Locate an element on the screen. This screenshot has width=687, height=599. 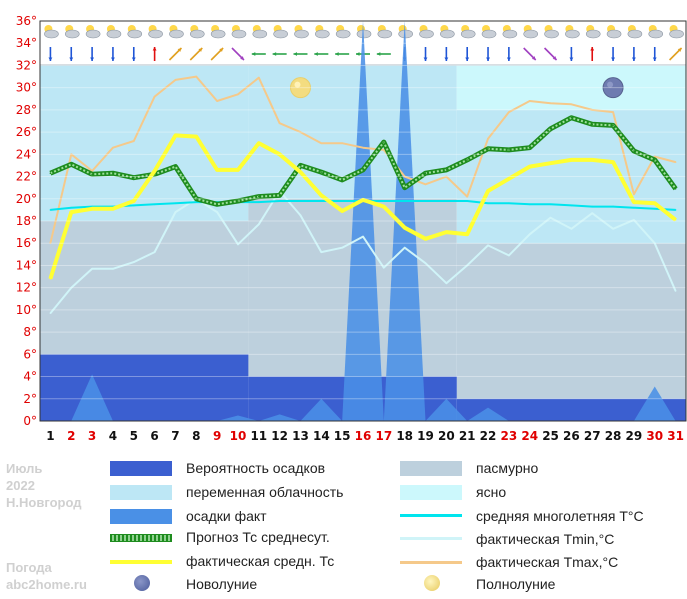
legend-climate: средняя многолетняя T°C is located at coordinates (560, 516).